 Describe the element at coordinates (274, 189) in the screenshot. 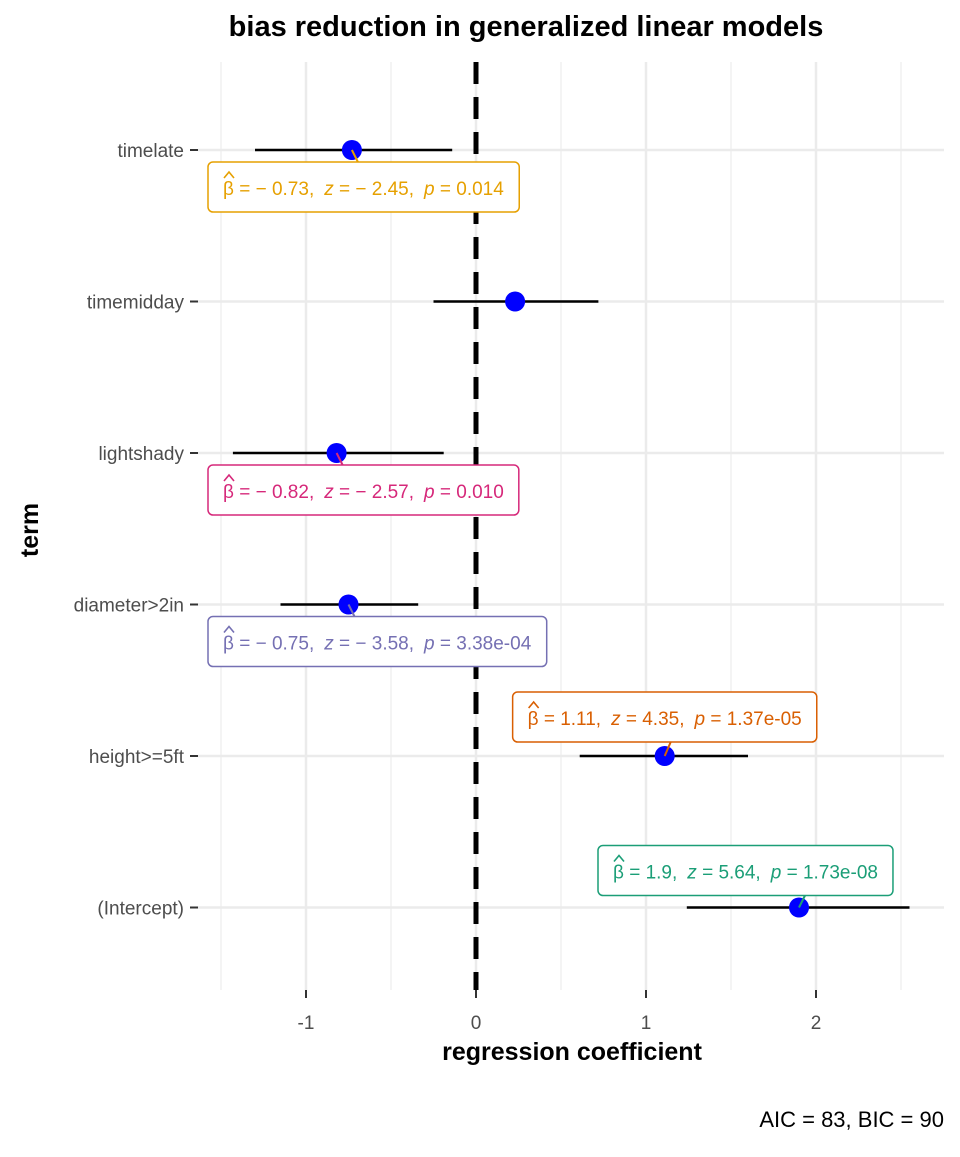

I see `beta-value: = − 0.73,` at that location.